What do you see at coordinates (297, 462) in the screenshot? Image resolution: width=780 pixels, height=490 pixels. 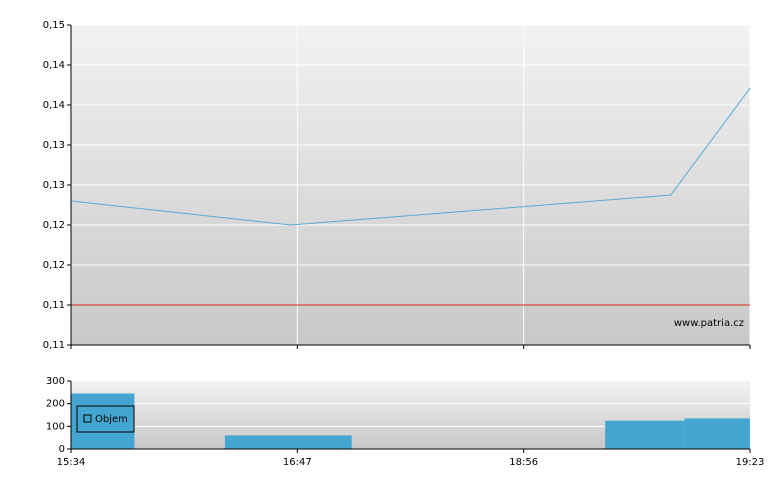 I see `x-tick-label: 16:47` at bounding box center [297, 462].